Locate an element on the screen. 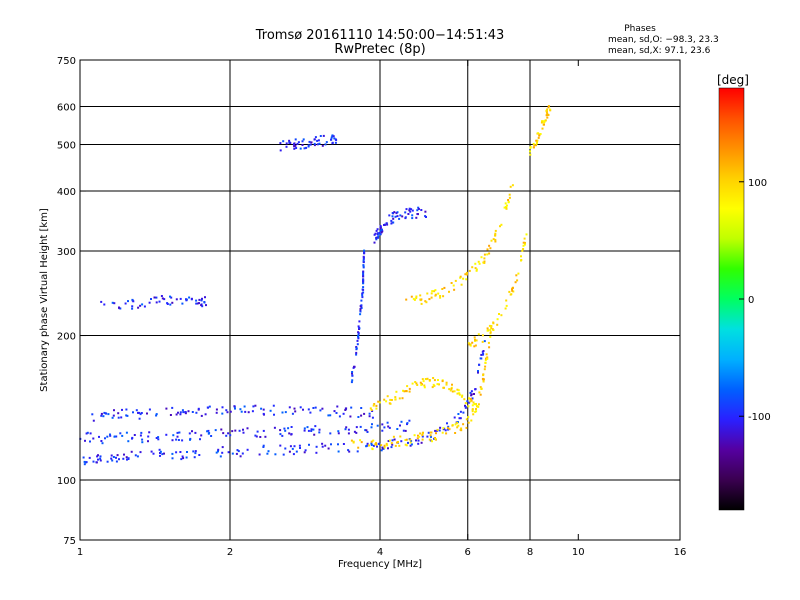 The width and height of the screenshot is (800, 600). x-tick-label: 8 is located at coordinates (530, 552).